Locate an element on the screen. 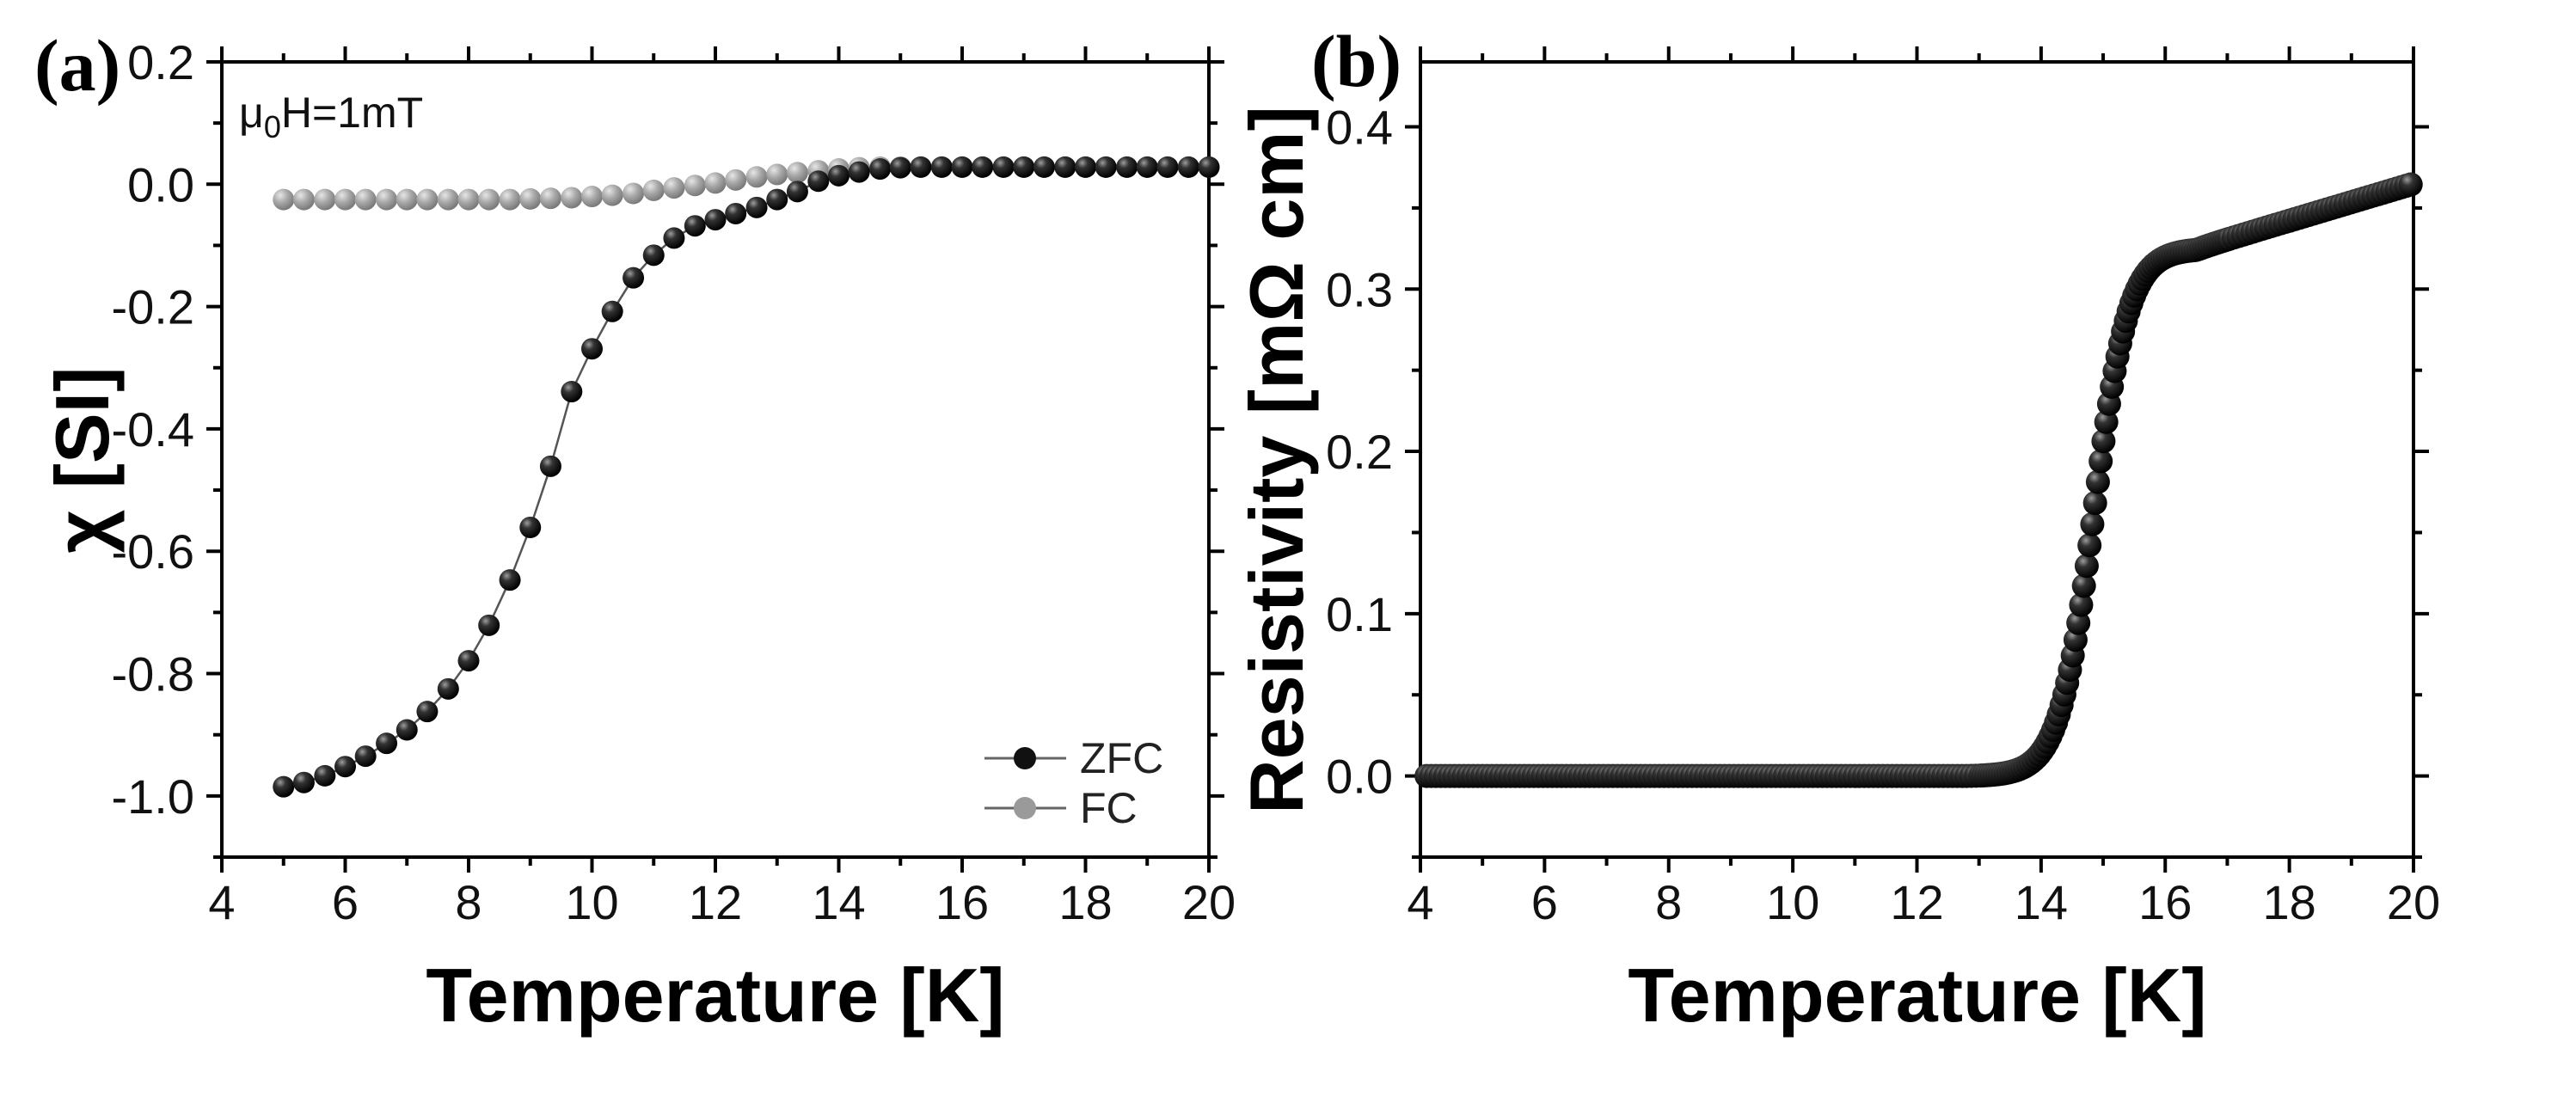  panel-a-x-tick-label: 10 is located at coordinates (591, 902).